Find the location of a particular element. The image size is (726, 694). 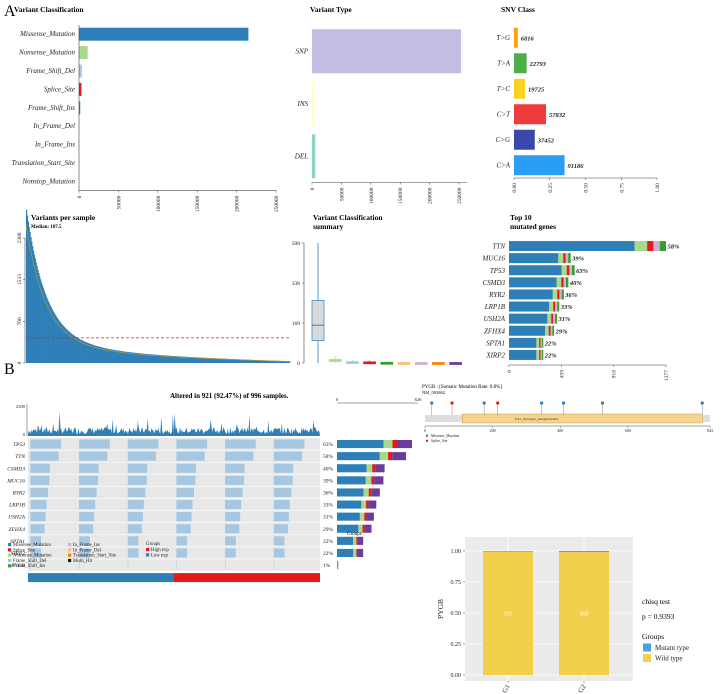

vps-stack-edge is located at coordinates (157, 293).